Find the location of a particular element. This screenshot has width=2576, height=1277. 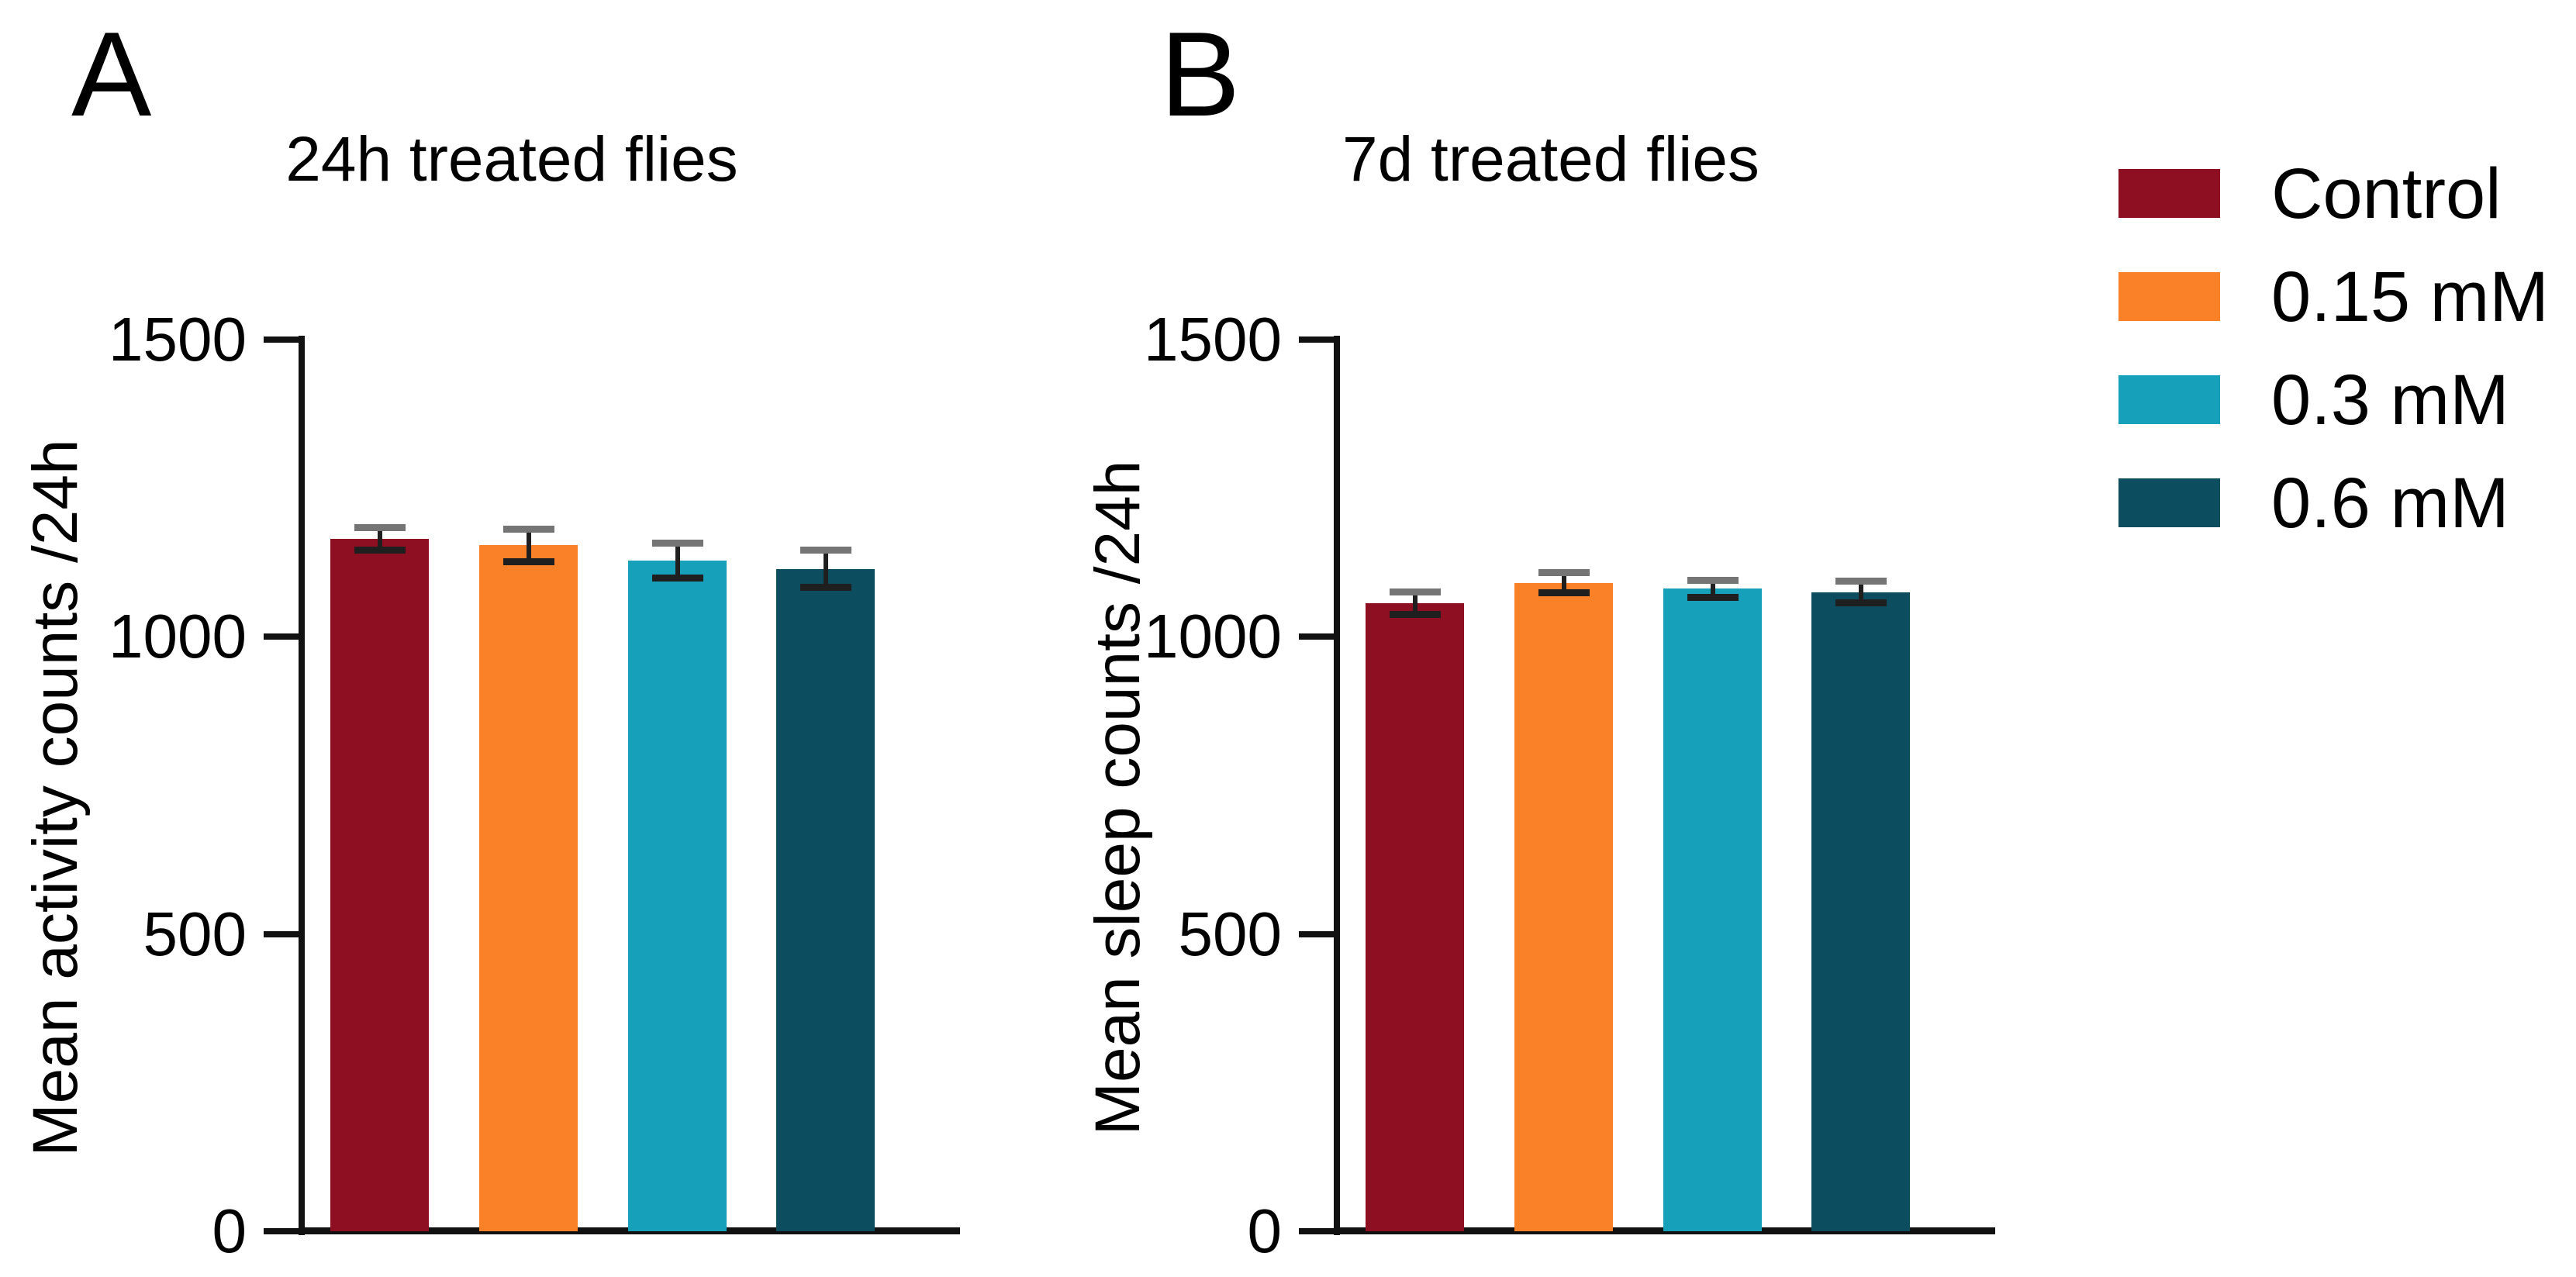

bar-0-15-mm-panel-a is located at coordinates (528, 888).